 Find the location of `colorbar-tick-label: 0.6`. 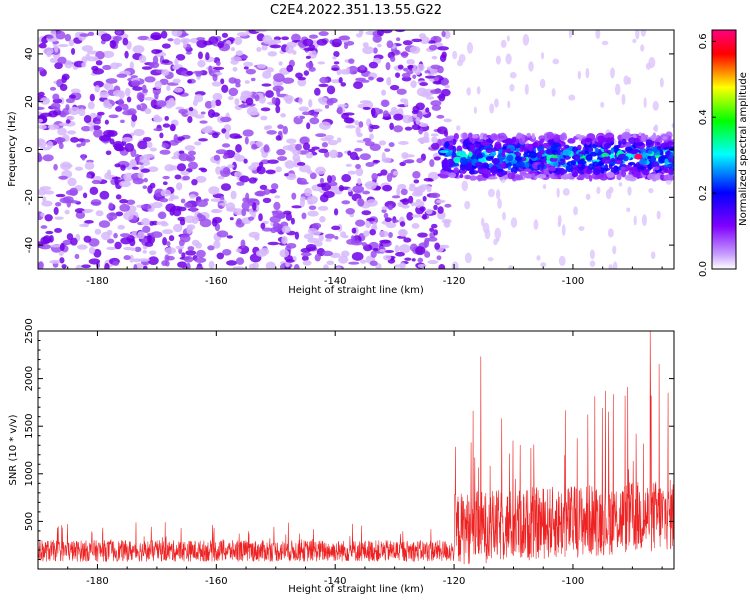

colorbar-tick-label: 0.6 is located at coordinates (703, 41).